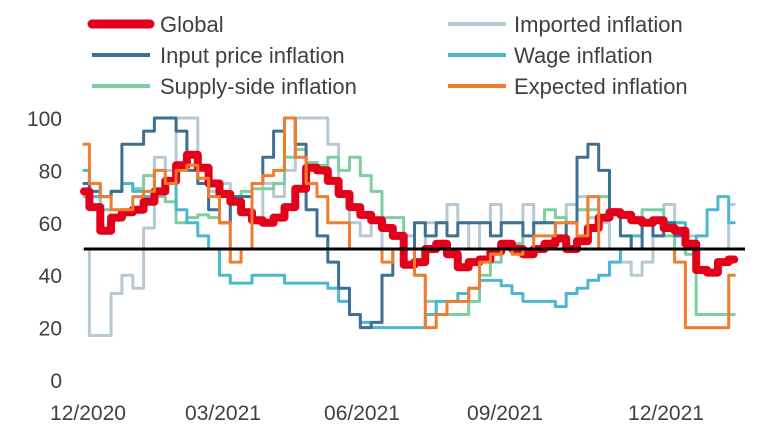 The image size is (782, 436). I want to click on legend-label-input-price-inflation: Input price inflation, so click(252, 55).